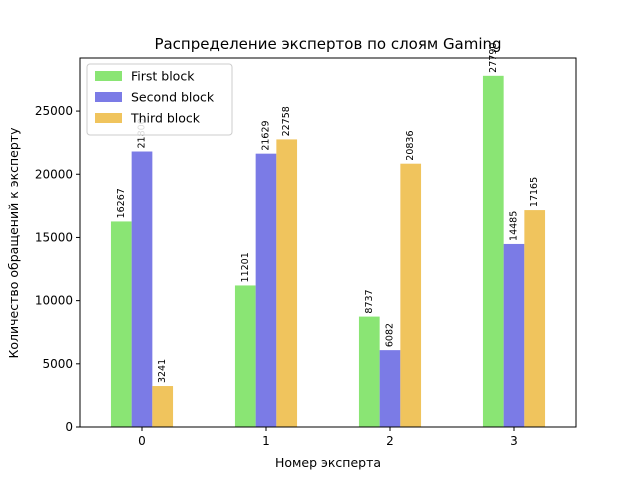 Image resolution: width=640 pixels, height=480 pixels. I want to click on bar-s2-c1, so click(287, 283).